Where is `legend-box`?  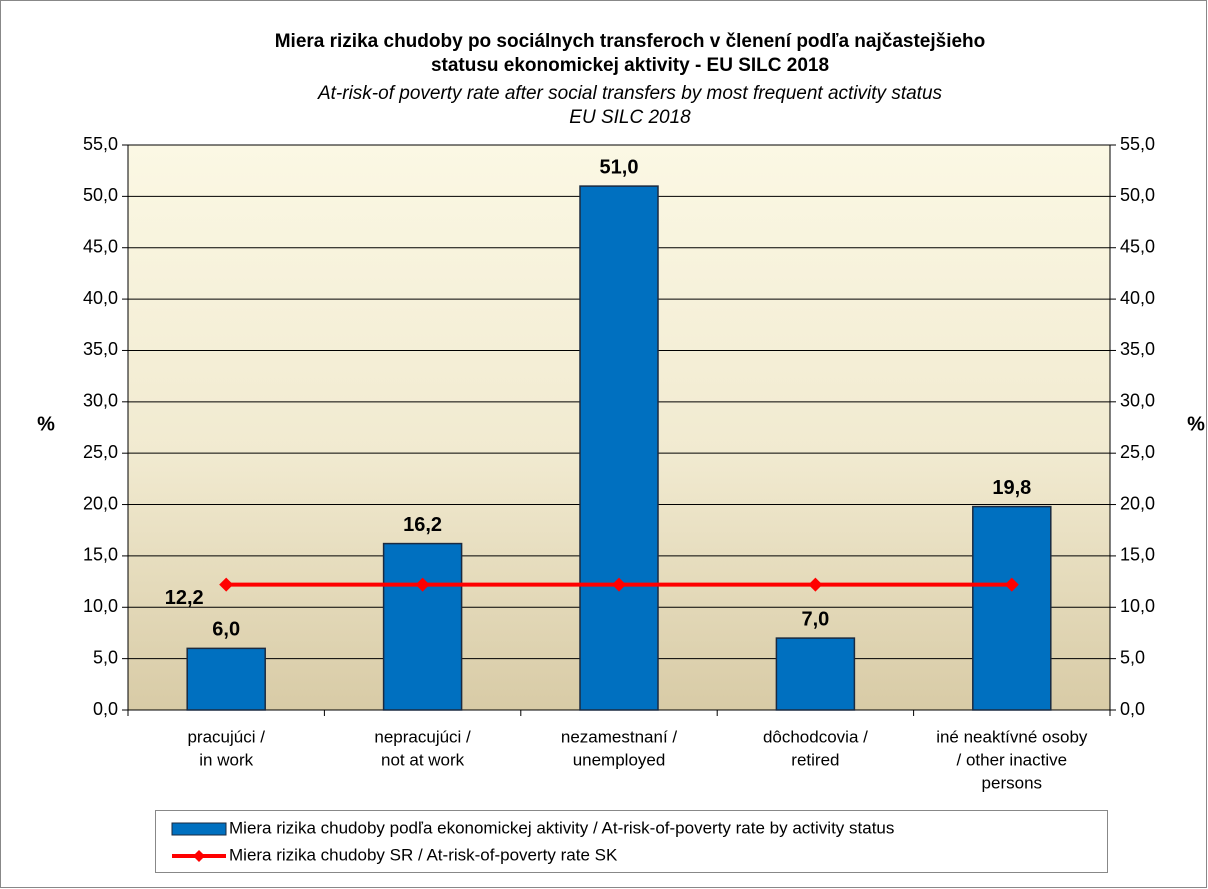 legend-box is located at coordinates (631, 841).